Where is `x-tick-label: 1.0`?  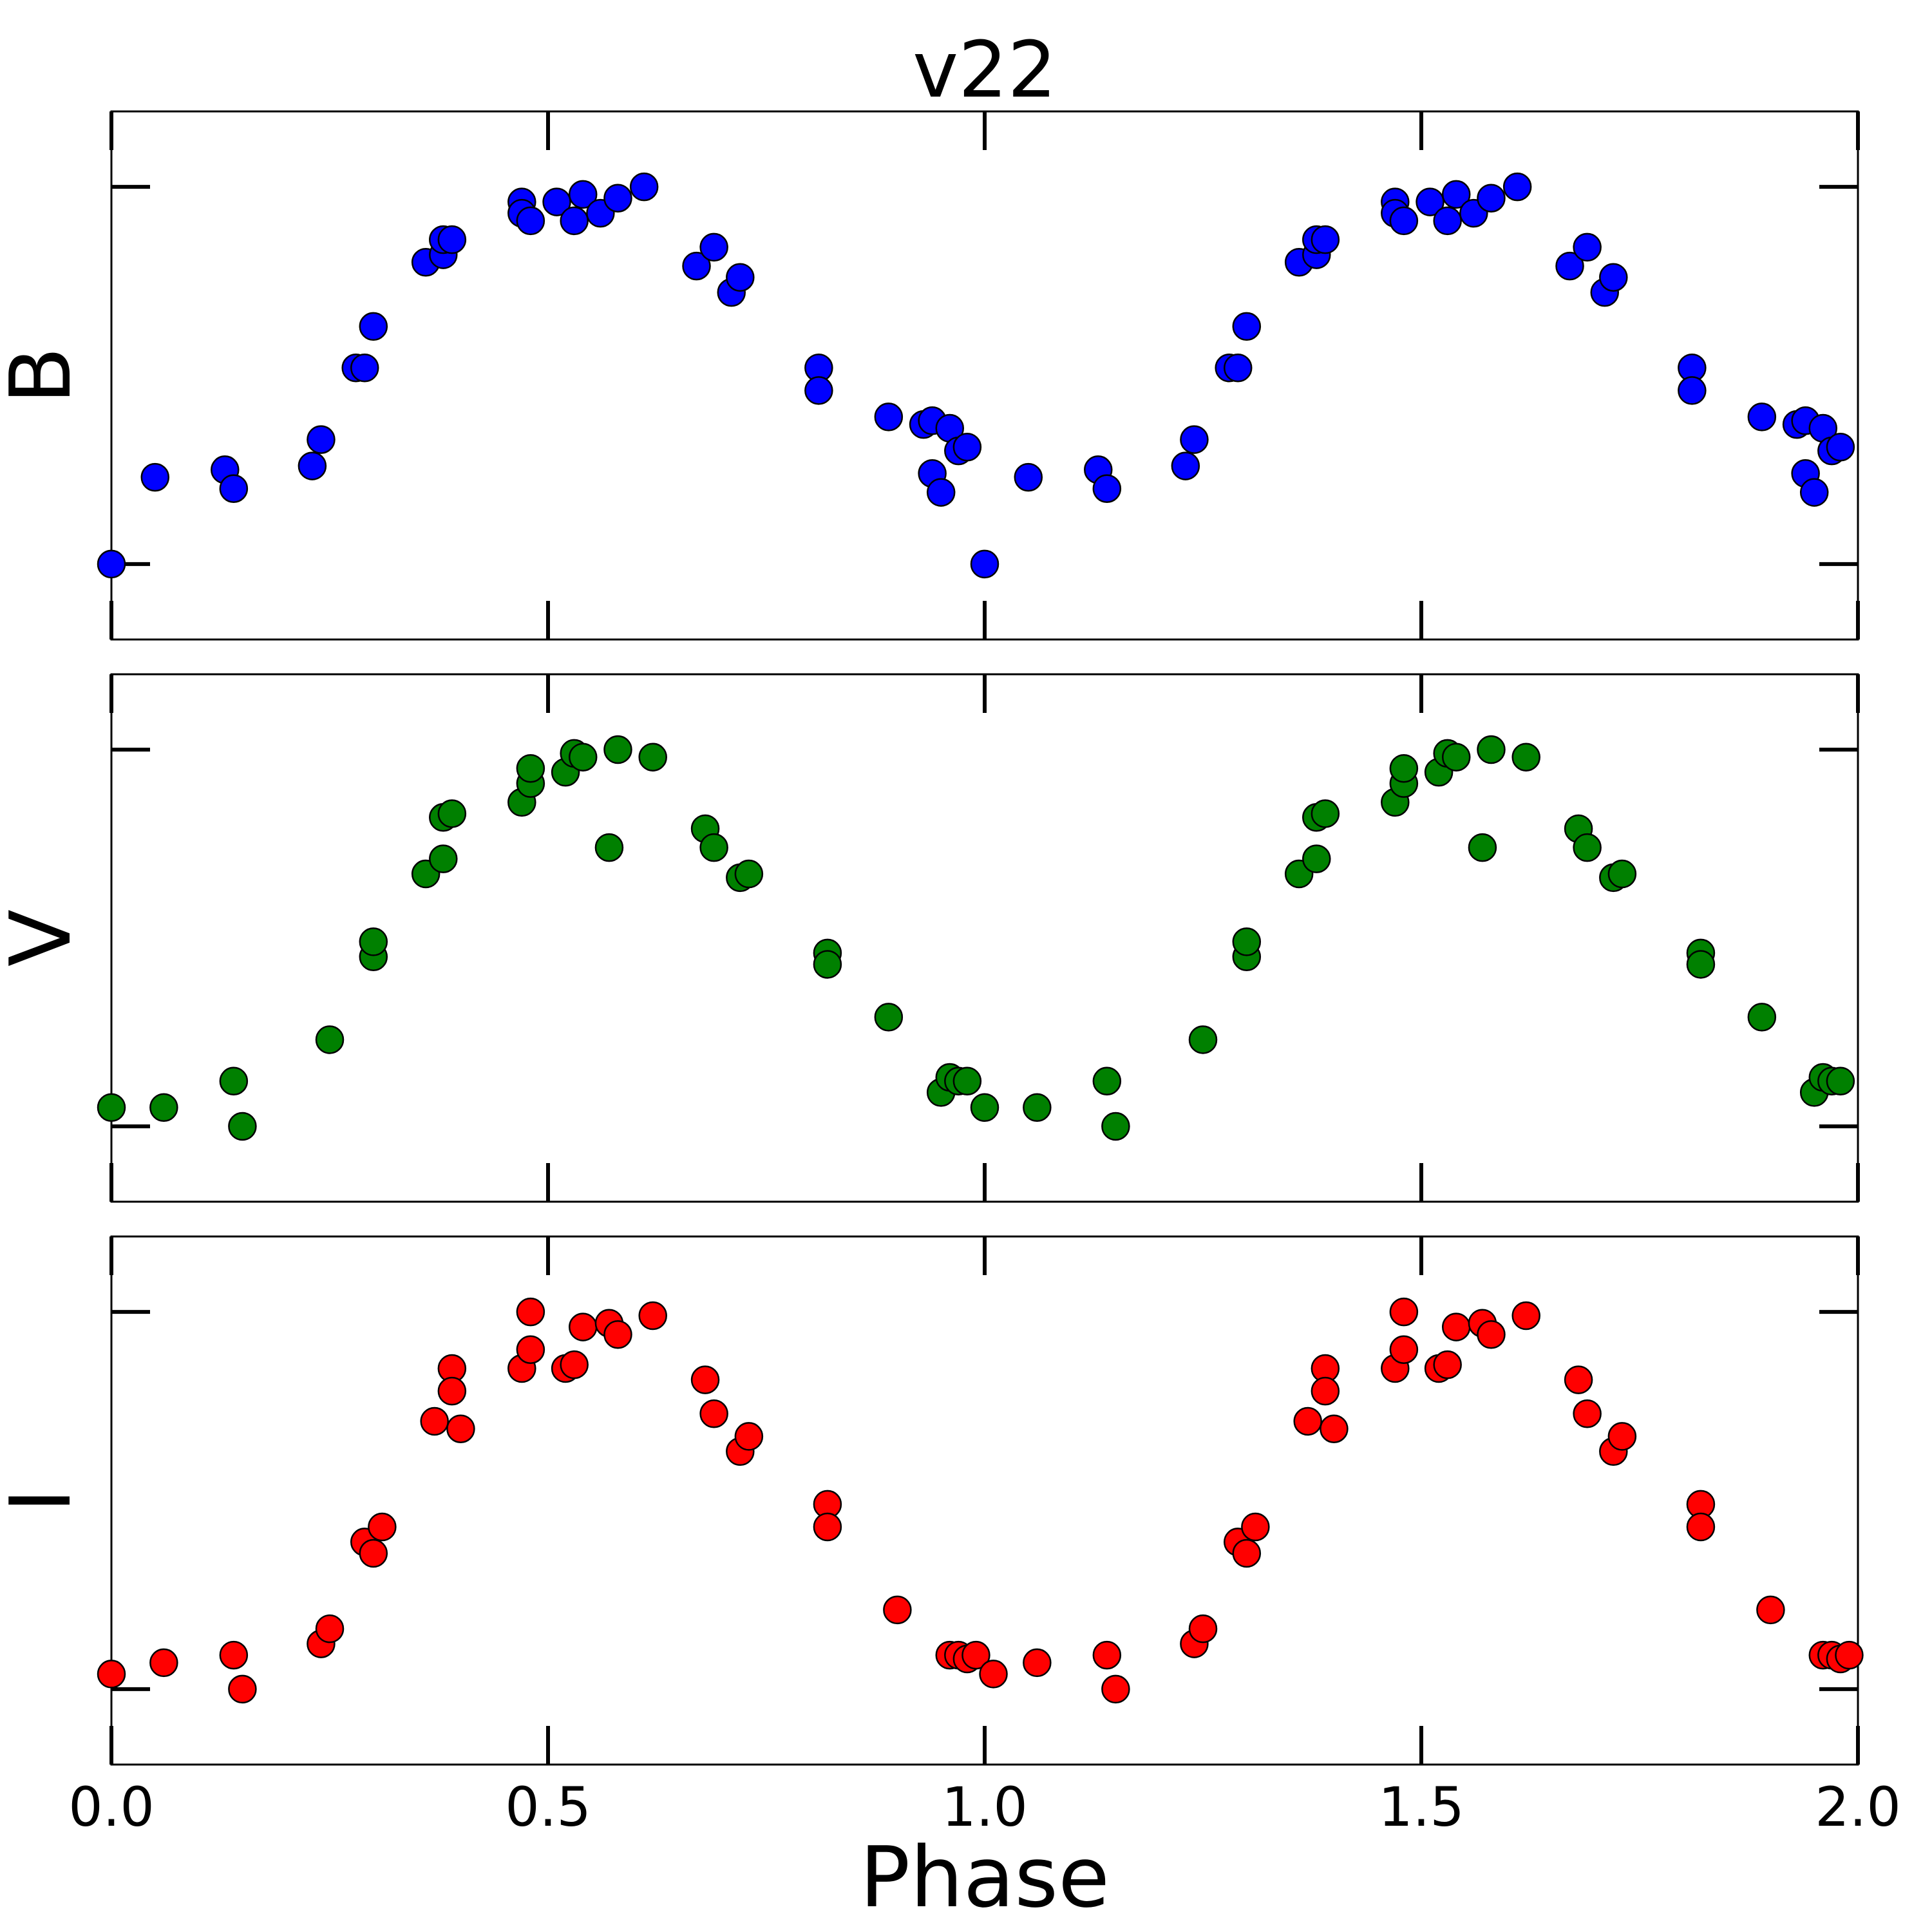
x-tick-label: 1.0 is located at coordinates (985, 1807).